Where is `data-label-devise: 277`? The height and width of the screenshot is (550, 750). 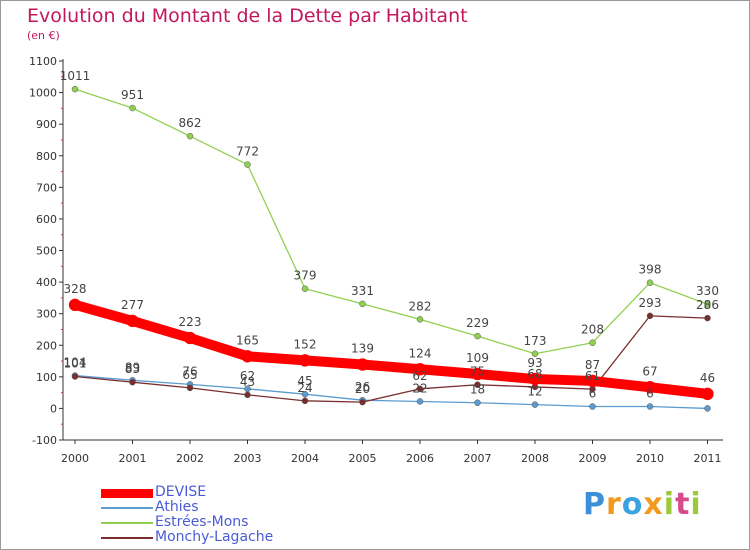 data-label-devise: 277 is located at coordinates (132, 305).